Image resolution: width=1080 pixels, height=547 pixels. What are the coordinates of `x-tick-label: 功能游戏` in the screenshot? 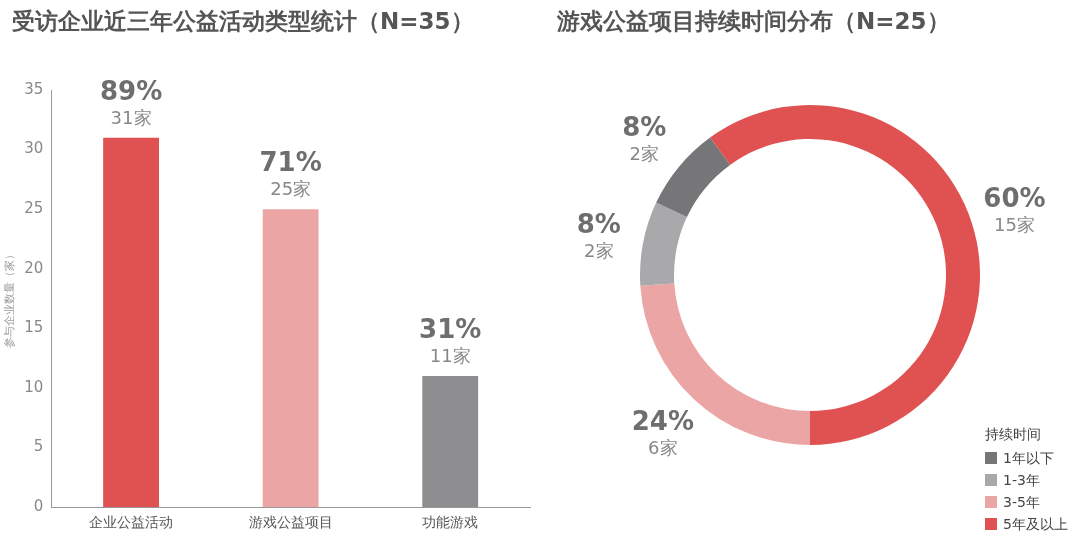 It's located at (450, 522).